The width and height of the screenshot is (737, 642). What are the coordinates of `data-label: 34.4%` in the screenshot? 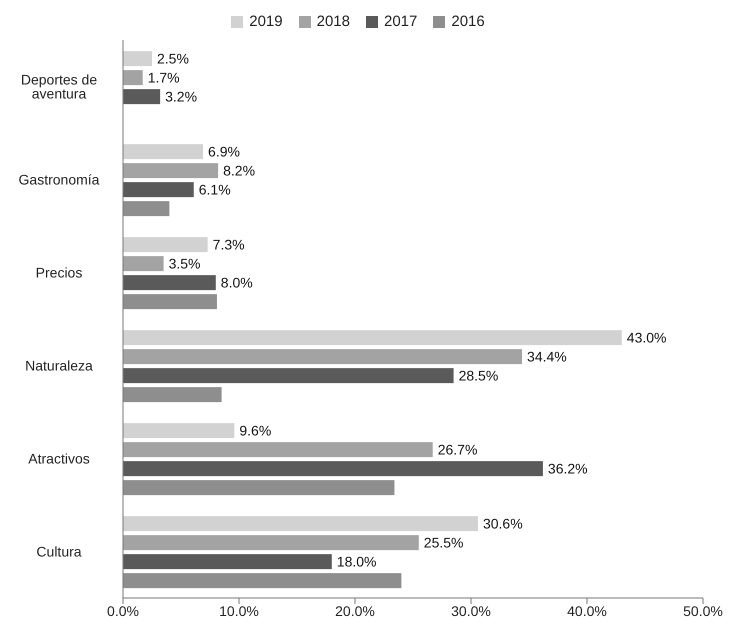 It's located at (547, 356).